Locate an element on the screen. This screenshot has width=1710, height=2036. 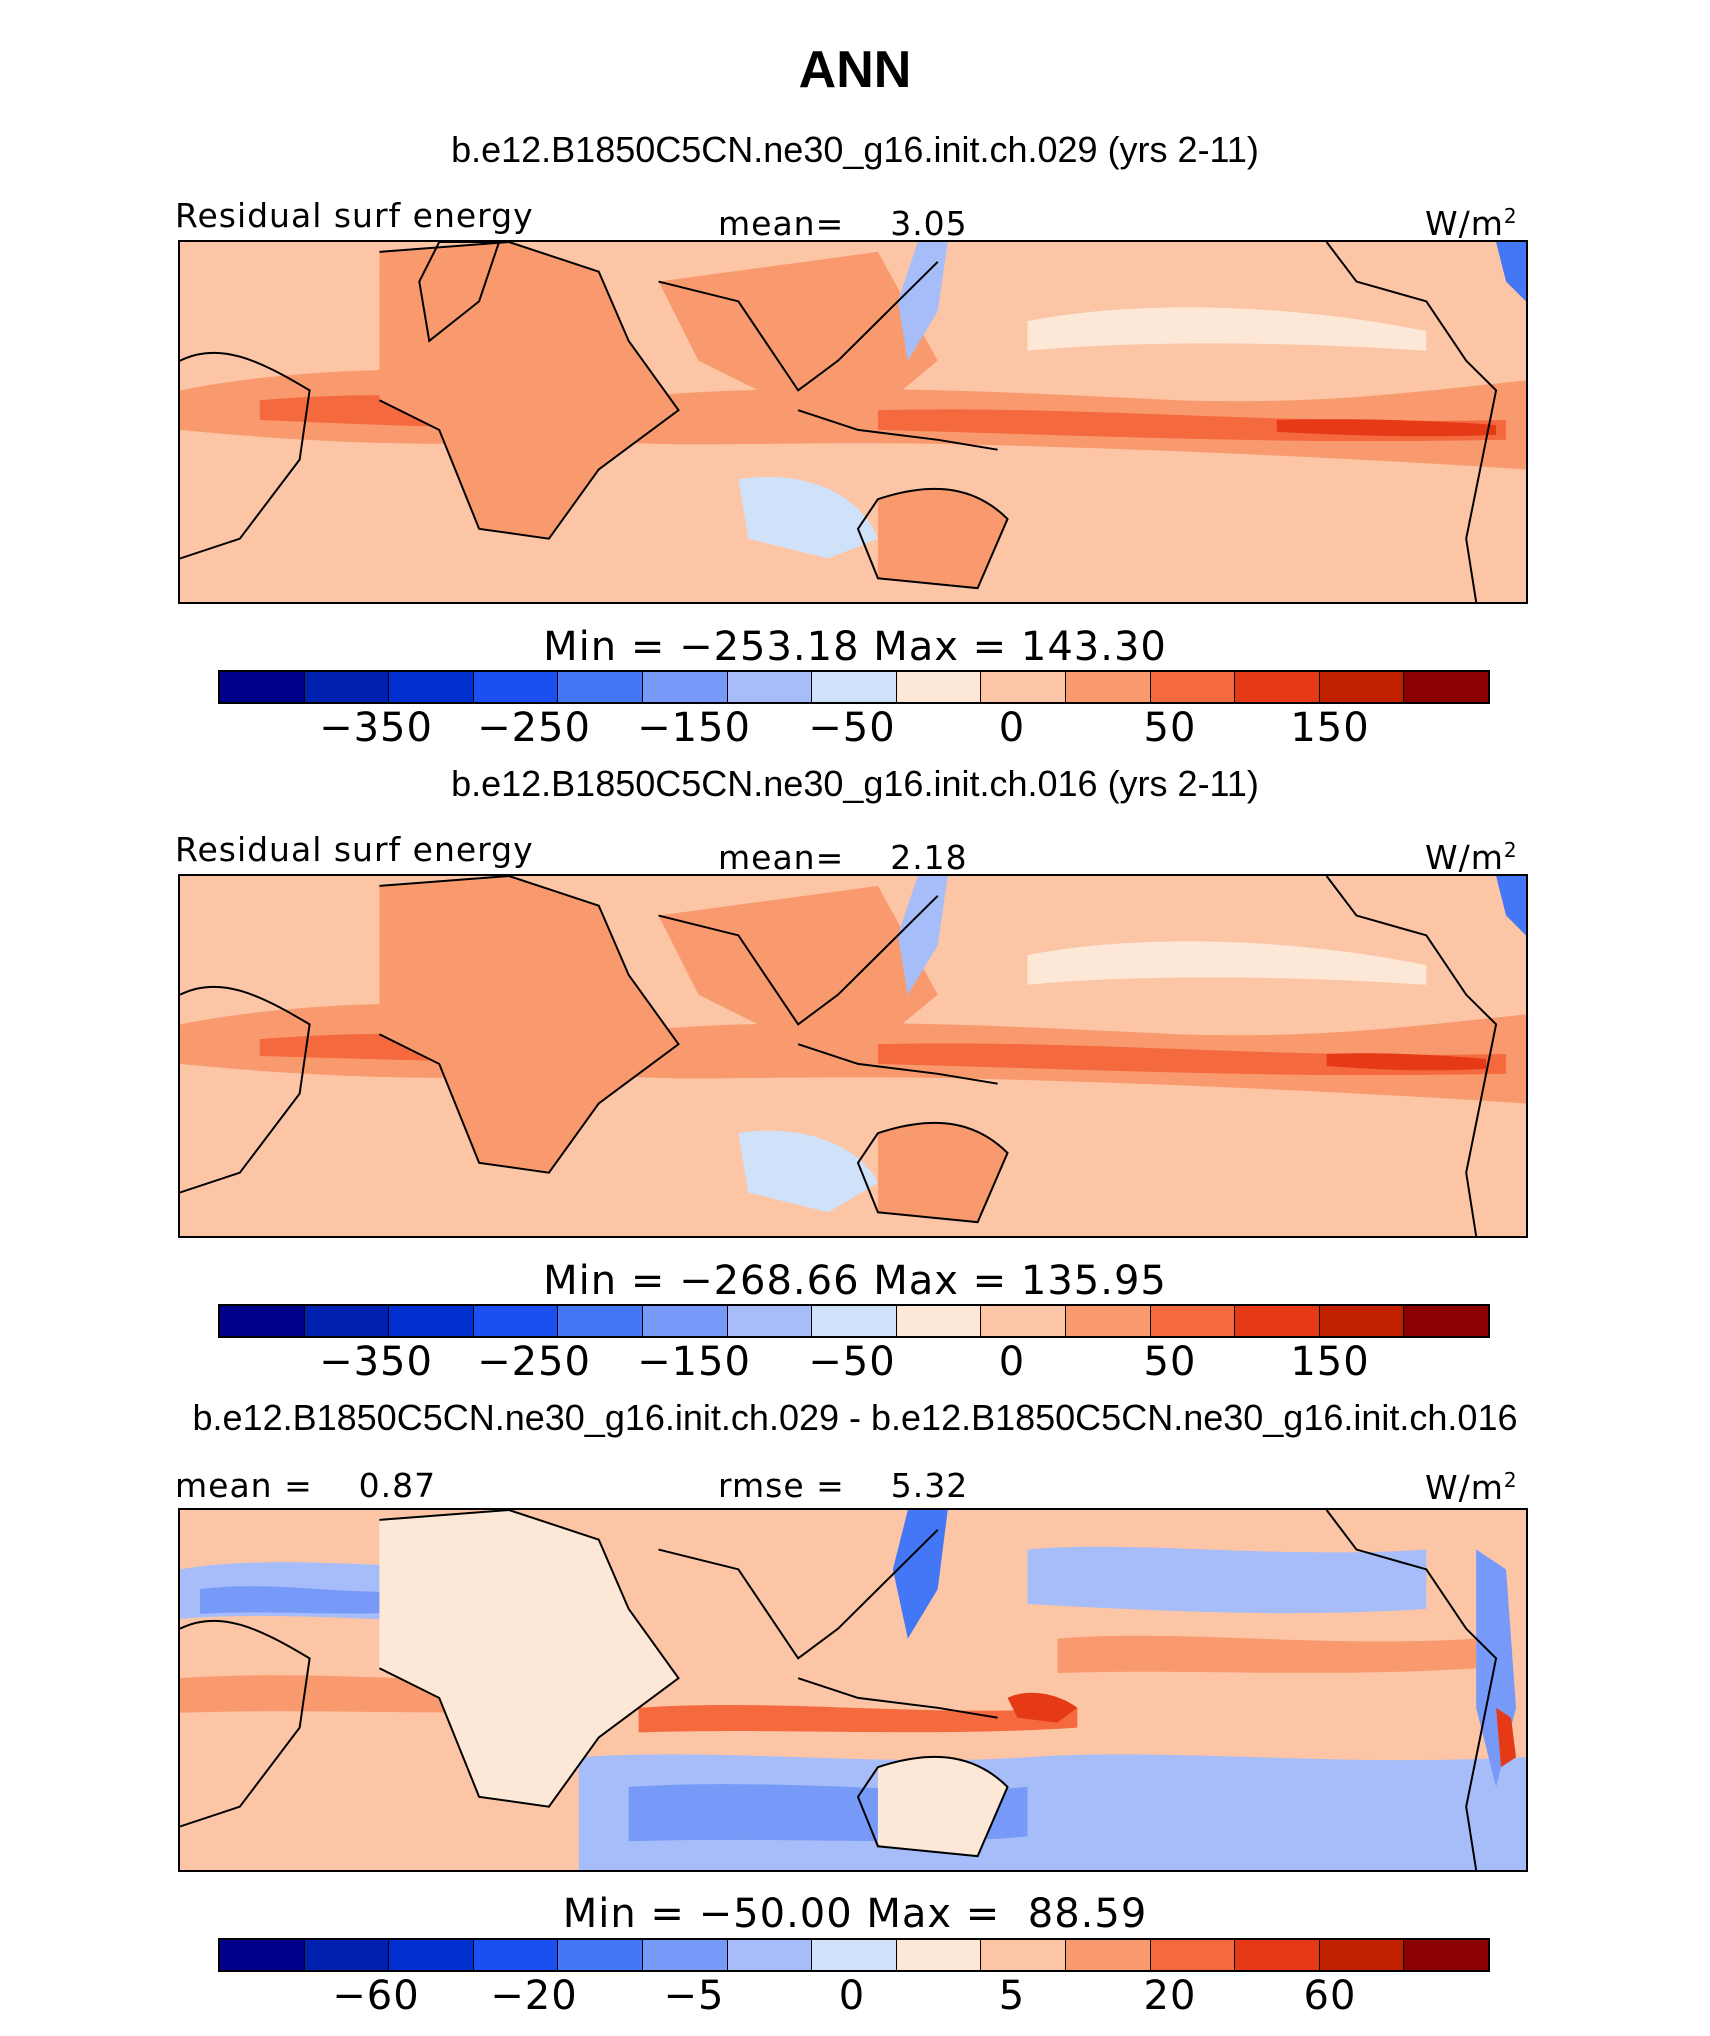
panel-2-map is located at coordinates (853, 1056).